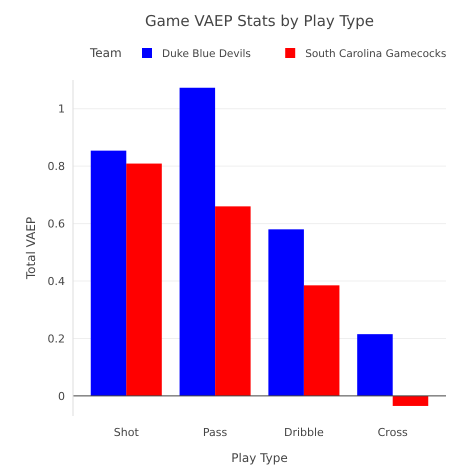 Image resolution: width=452 pixels, height=468 pixels. I want to click on legend-label: South Carolina Gamecocks, so click(375, 54).